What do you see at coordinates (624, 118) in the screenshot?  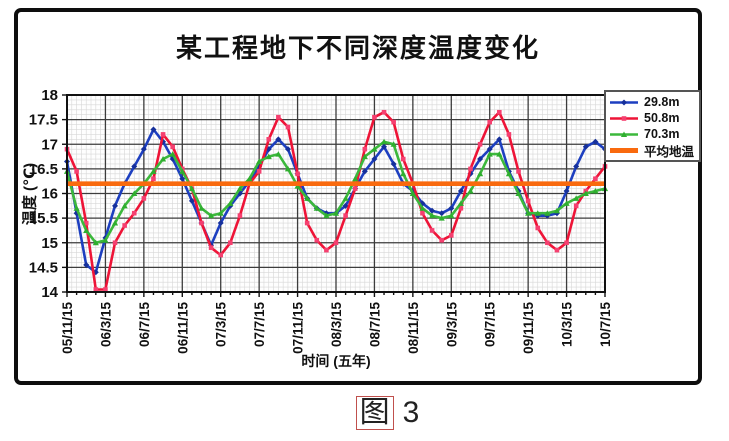 I see `legend-swatch-50-8m` at bounding box center [624, 118].